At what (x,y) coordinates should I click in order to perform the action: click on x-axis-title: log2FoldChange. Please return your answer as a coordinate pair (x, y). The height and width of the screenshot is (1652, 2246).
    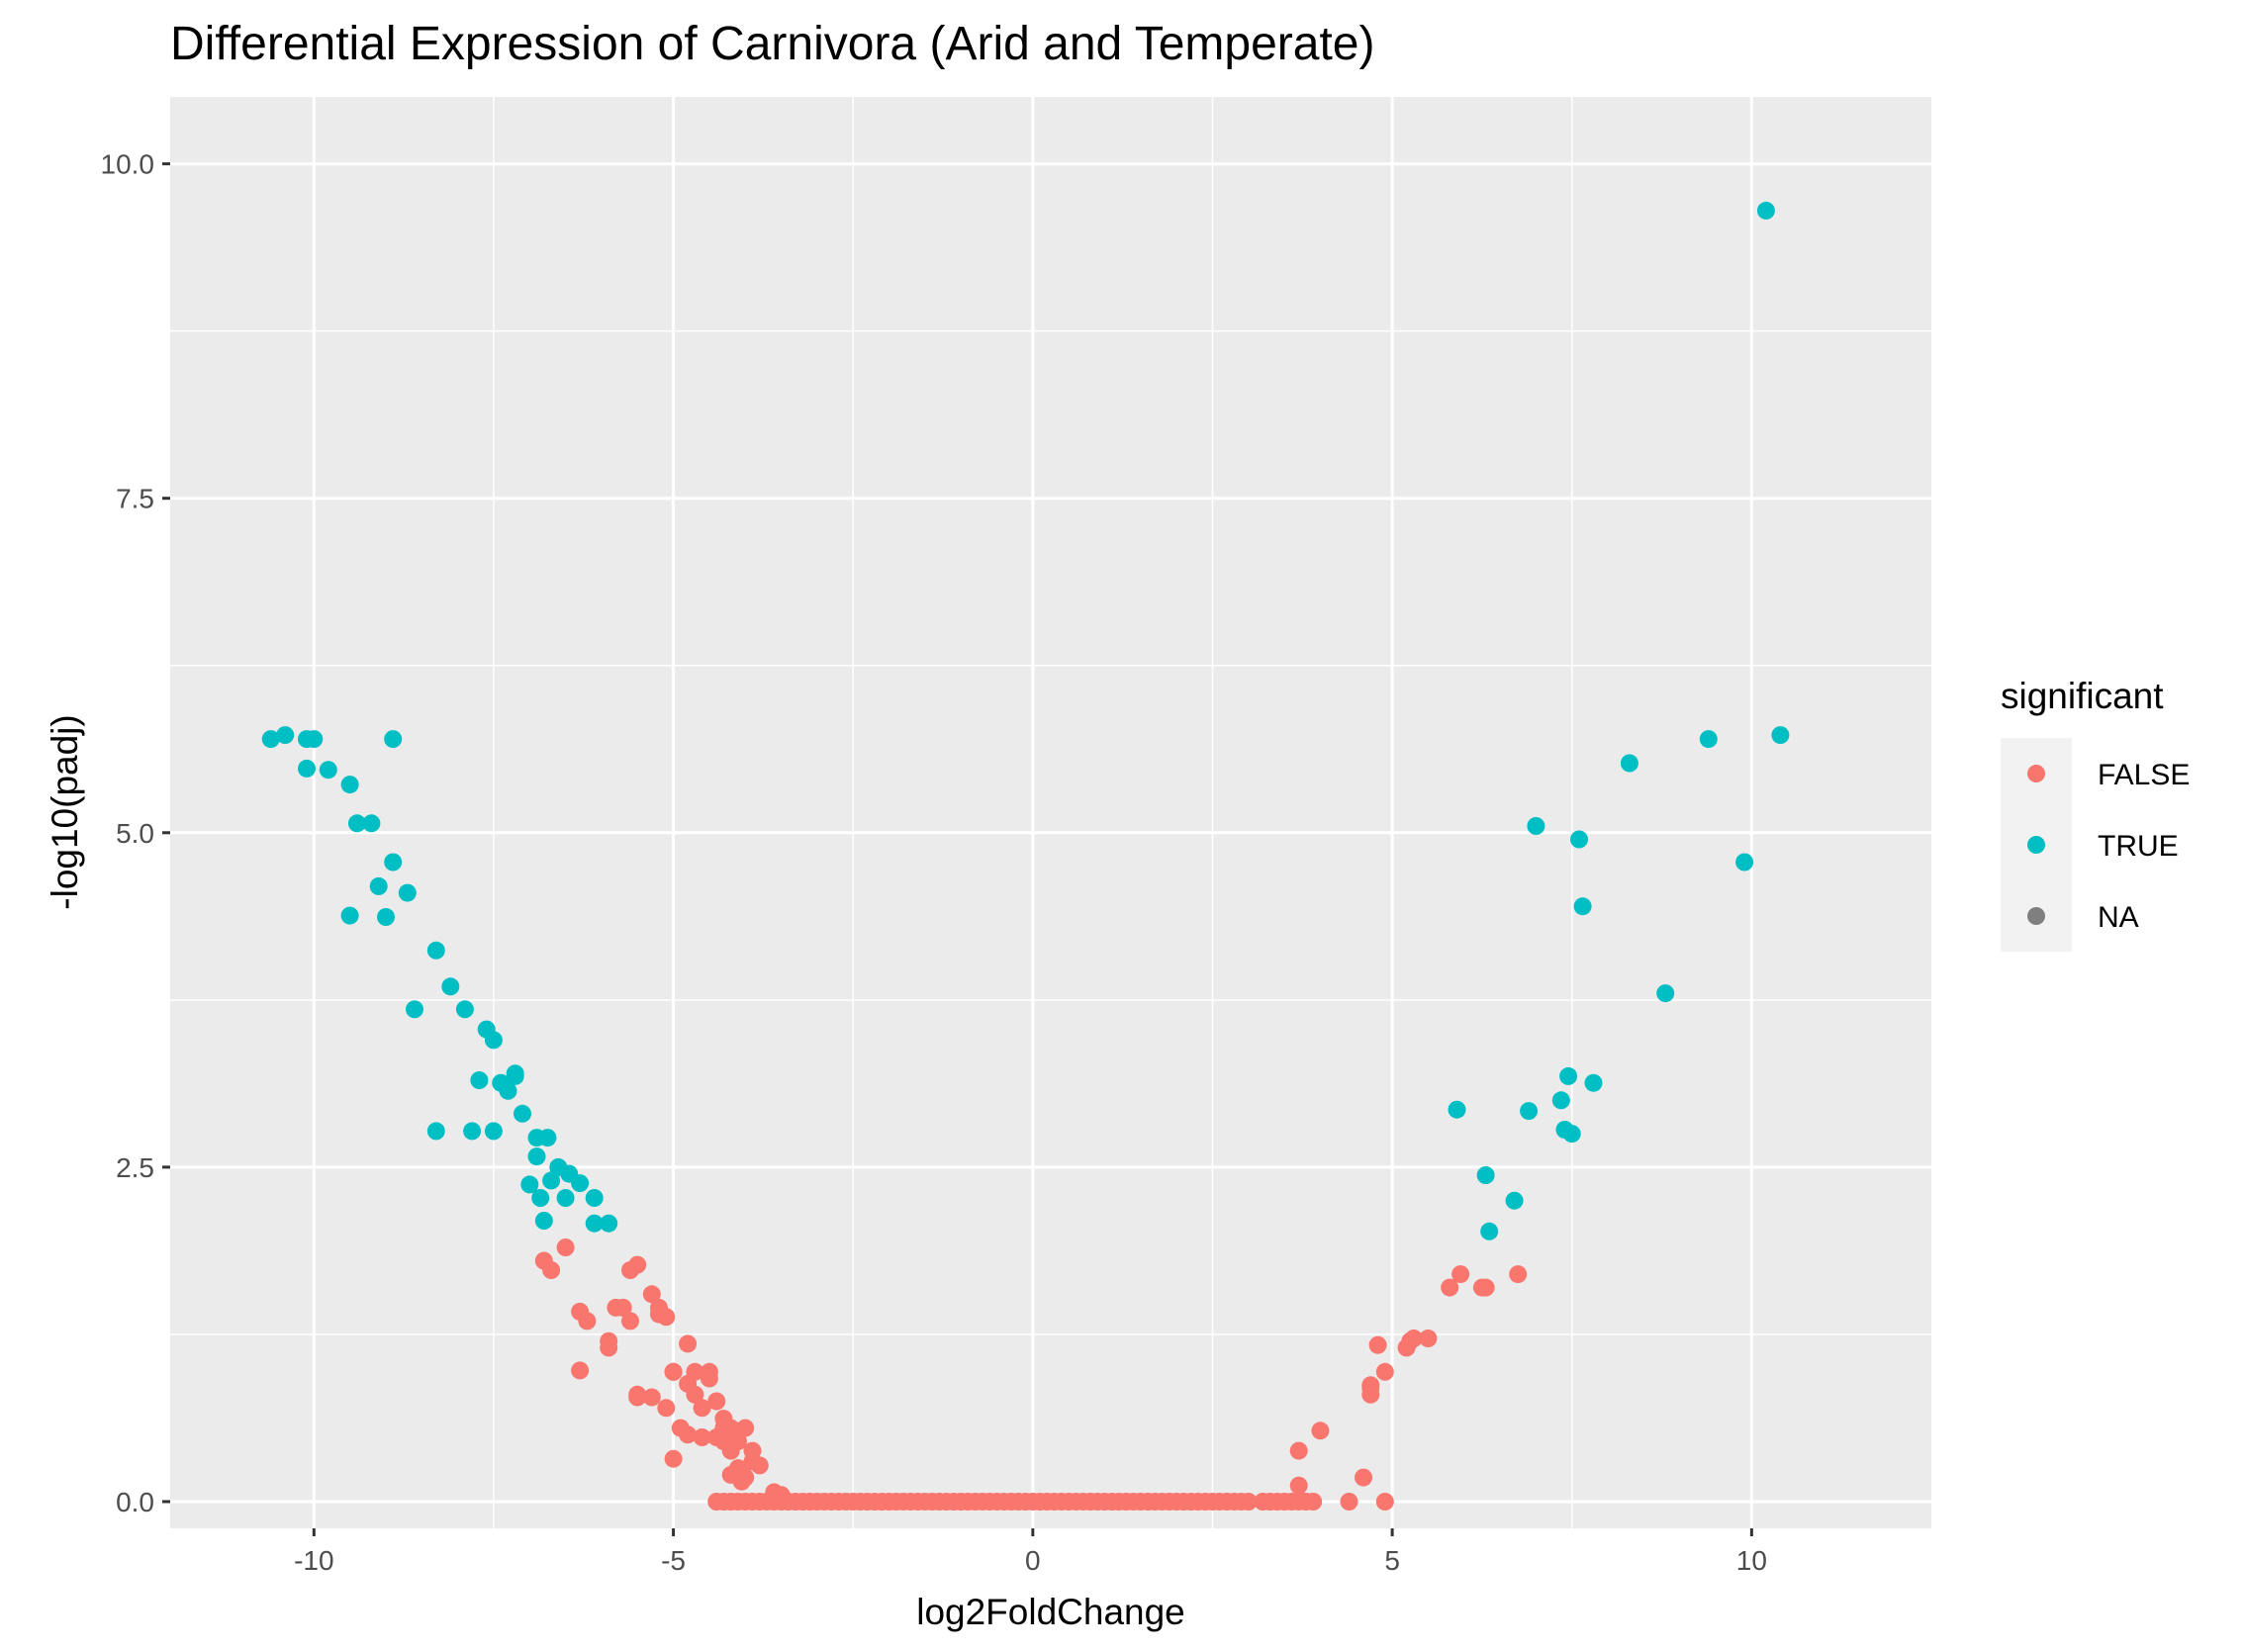
    Looking at the image, I should click on (1050, 1612).